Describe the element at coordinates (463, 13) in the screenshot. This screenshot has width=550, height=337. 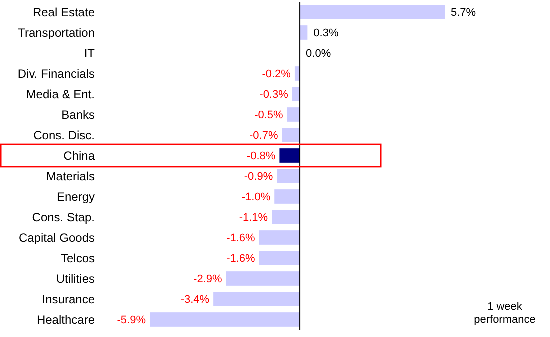
I see `data-label: 5.7%` at that location.